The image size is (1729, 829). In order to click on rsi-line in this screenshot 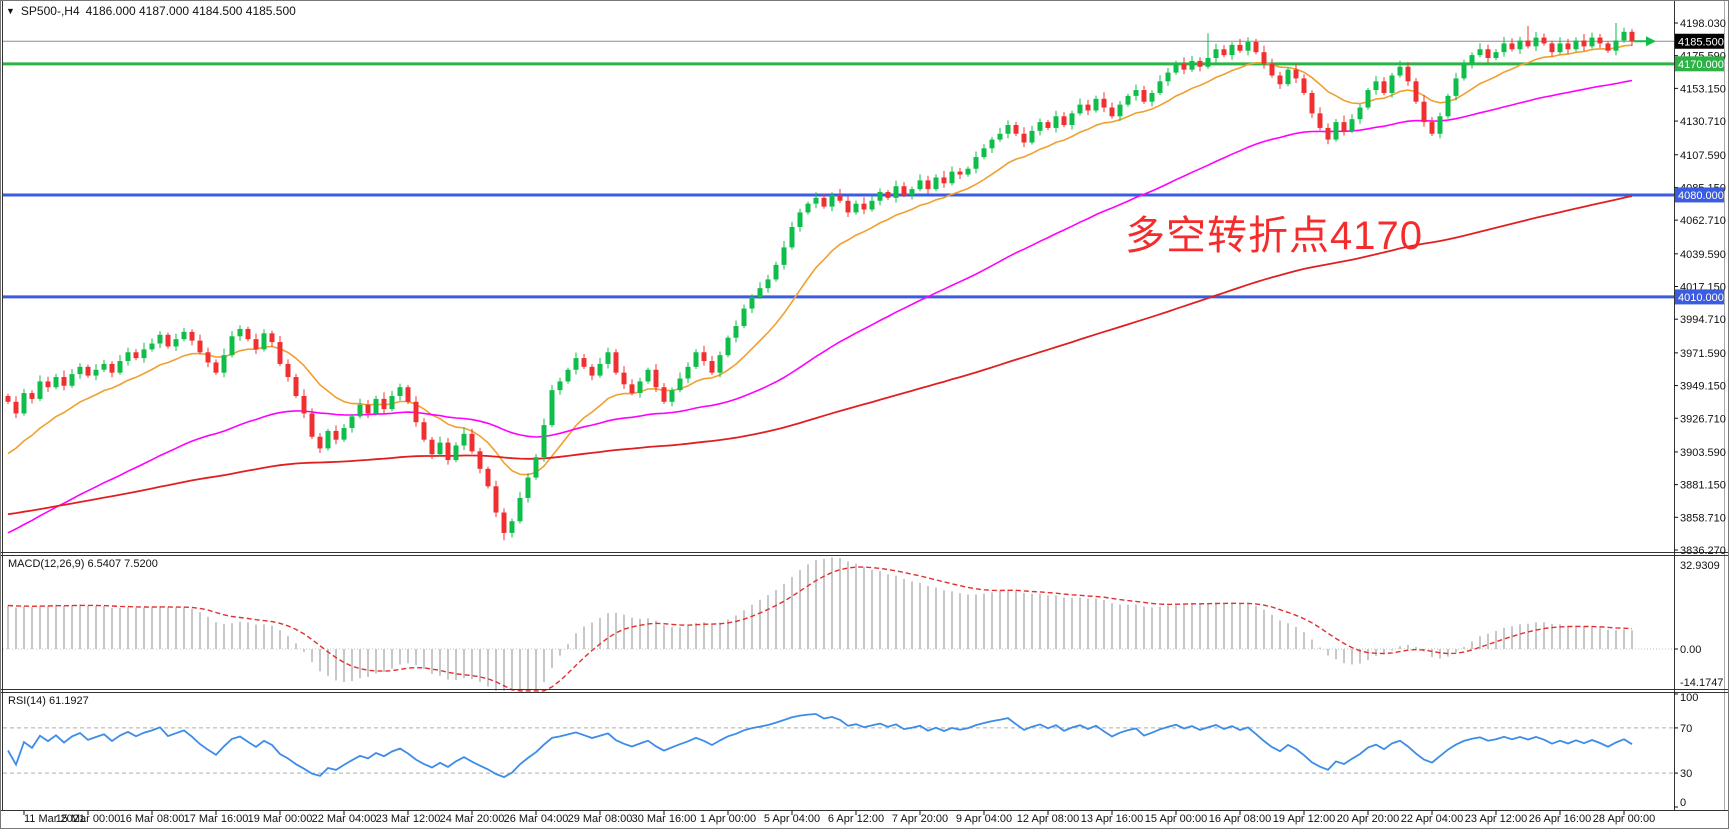, I will do `click(820, 746)`.